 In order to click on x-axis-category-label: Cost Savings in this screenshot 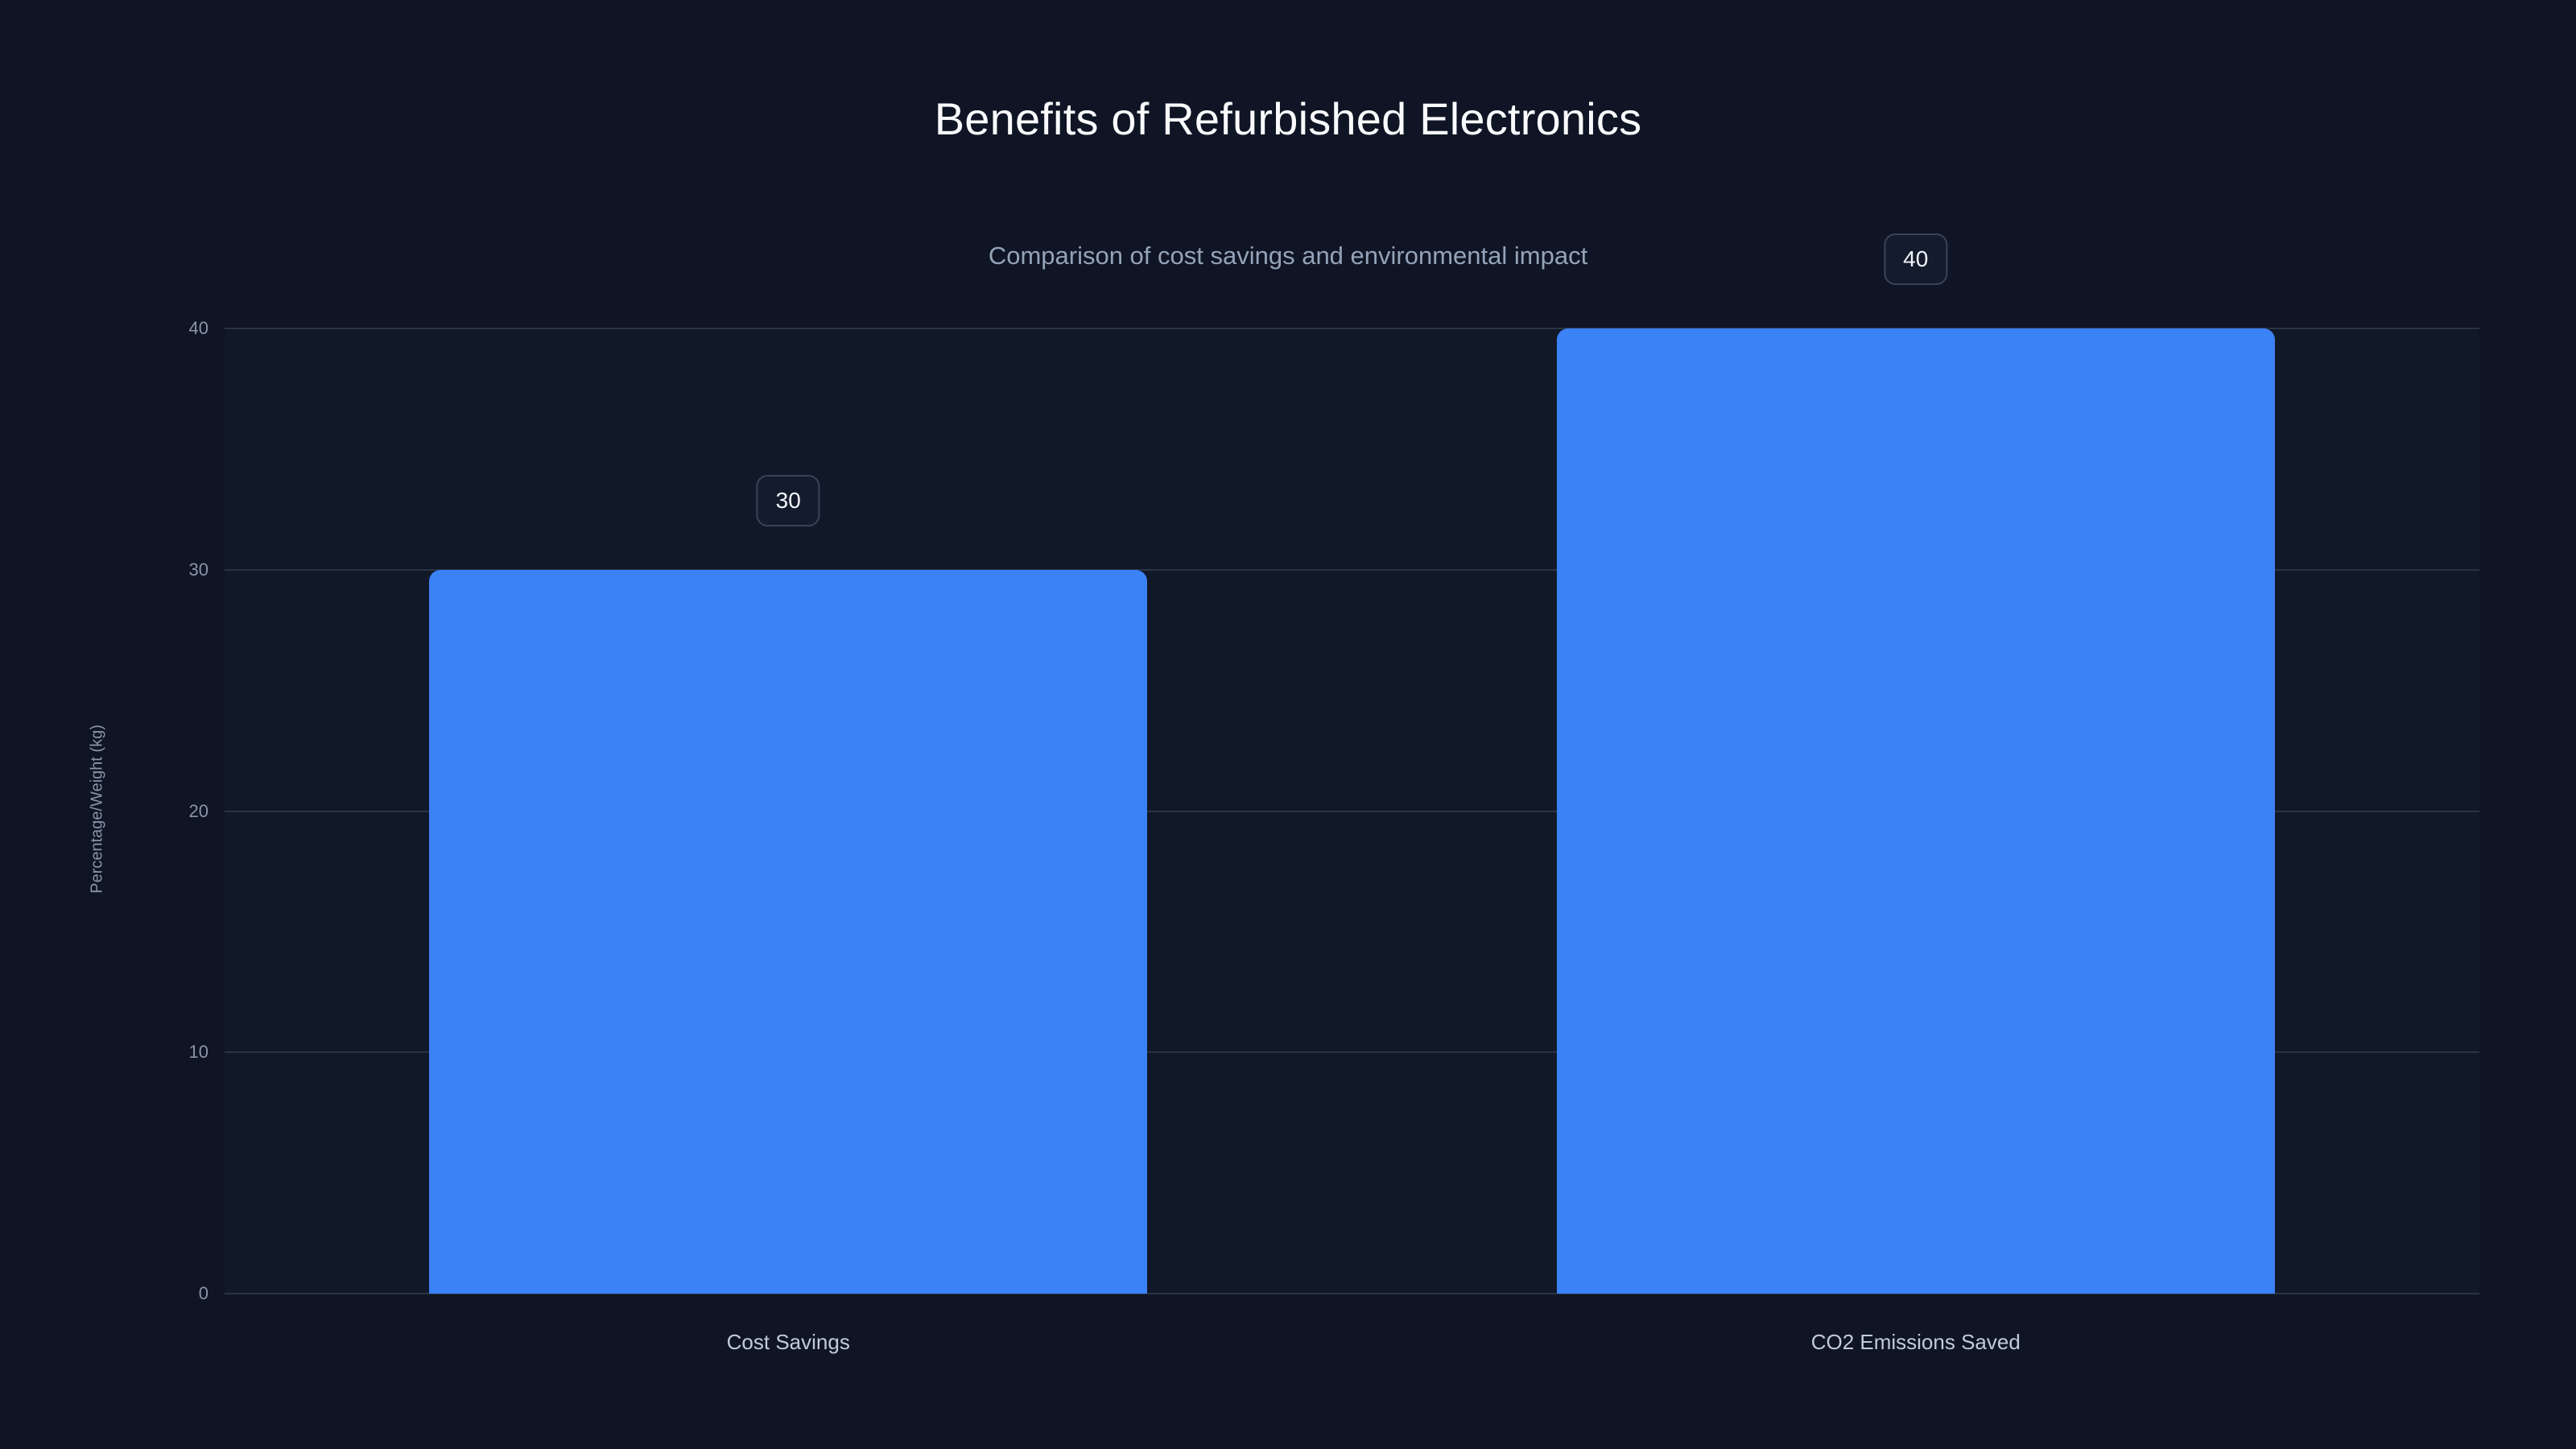, I will do `click(788, 1342)`.